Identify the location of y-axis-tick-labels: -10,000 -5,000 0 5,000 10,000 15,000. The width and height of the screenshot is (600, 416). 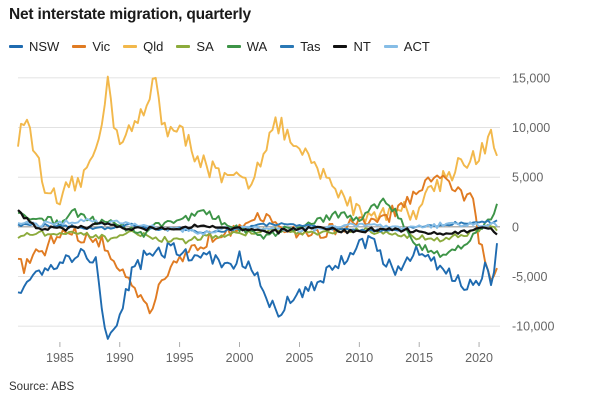
(533, 202).